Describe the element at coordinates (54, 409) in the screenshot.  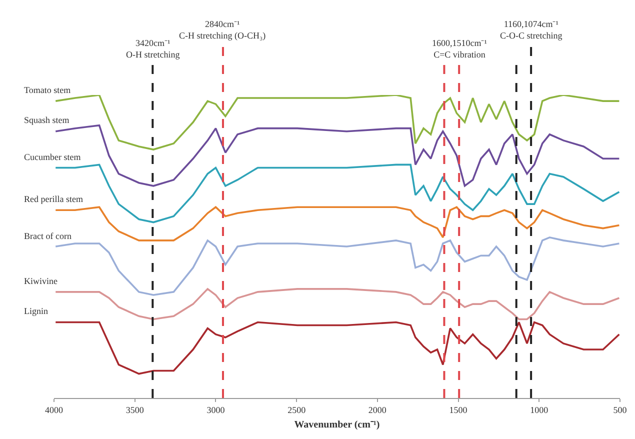
I see `x-tick-label: 4000` at that location.